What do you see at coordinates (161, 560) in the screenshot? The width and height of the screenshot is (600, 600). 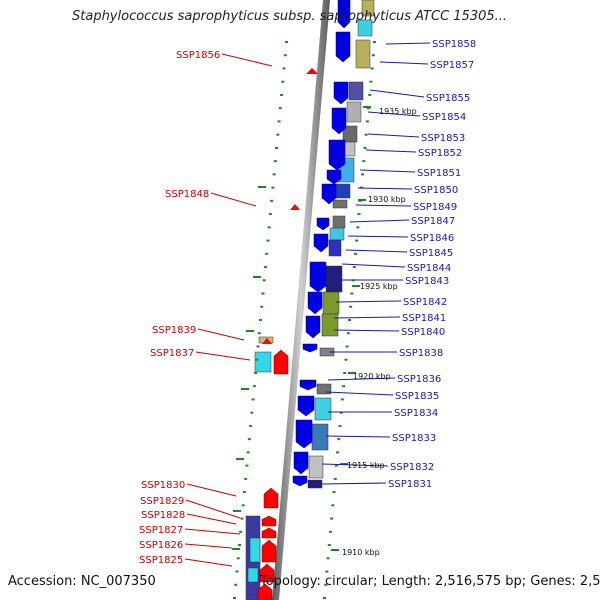 I see `left-gene-label: SSP1825` at bounding box center [161, 560].